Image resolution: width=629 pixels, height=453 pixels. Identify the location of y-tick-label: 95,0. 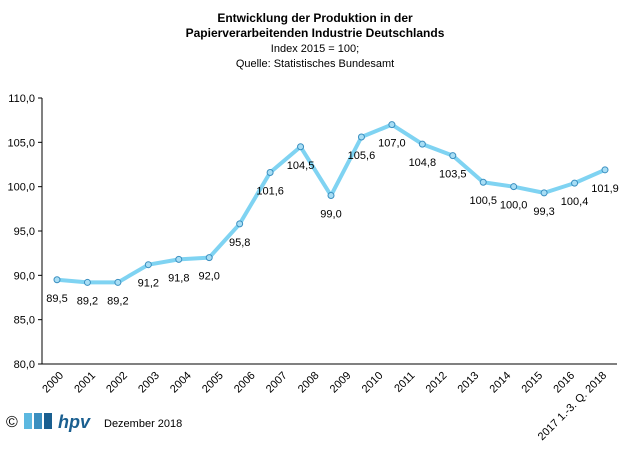
(24, 232).